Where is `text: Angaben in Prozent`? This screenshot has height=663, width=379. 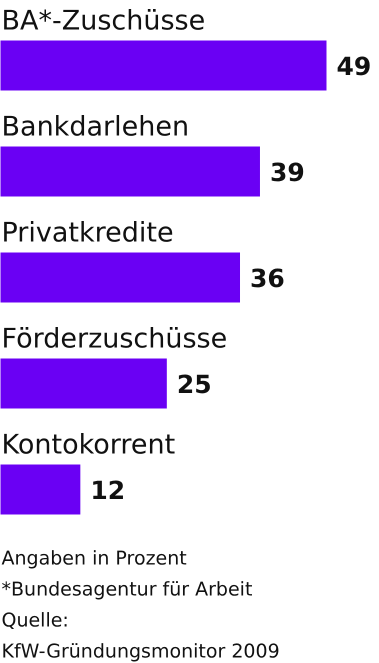
text: Angaben in Prozent is located at coordinates (94, 559).